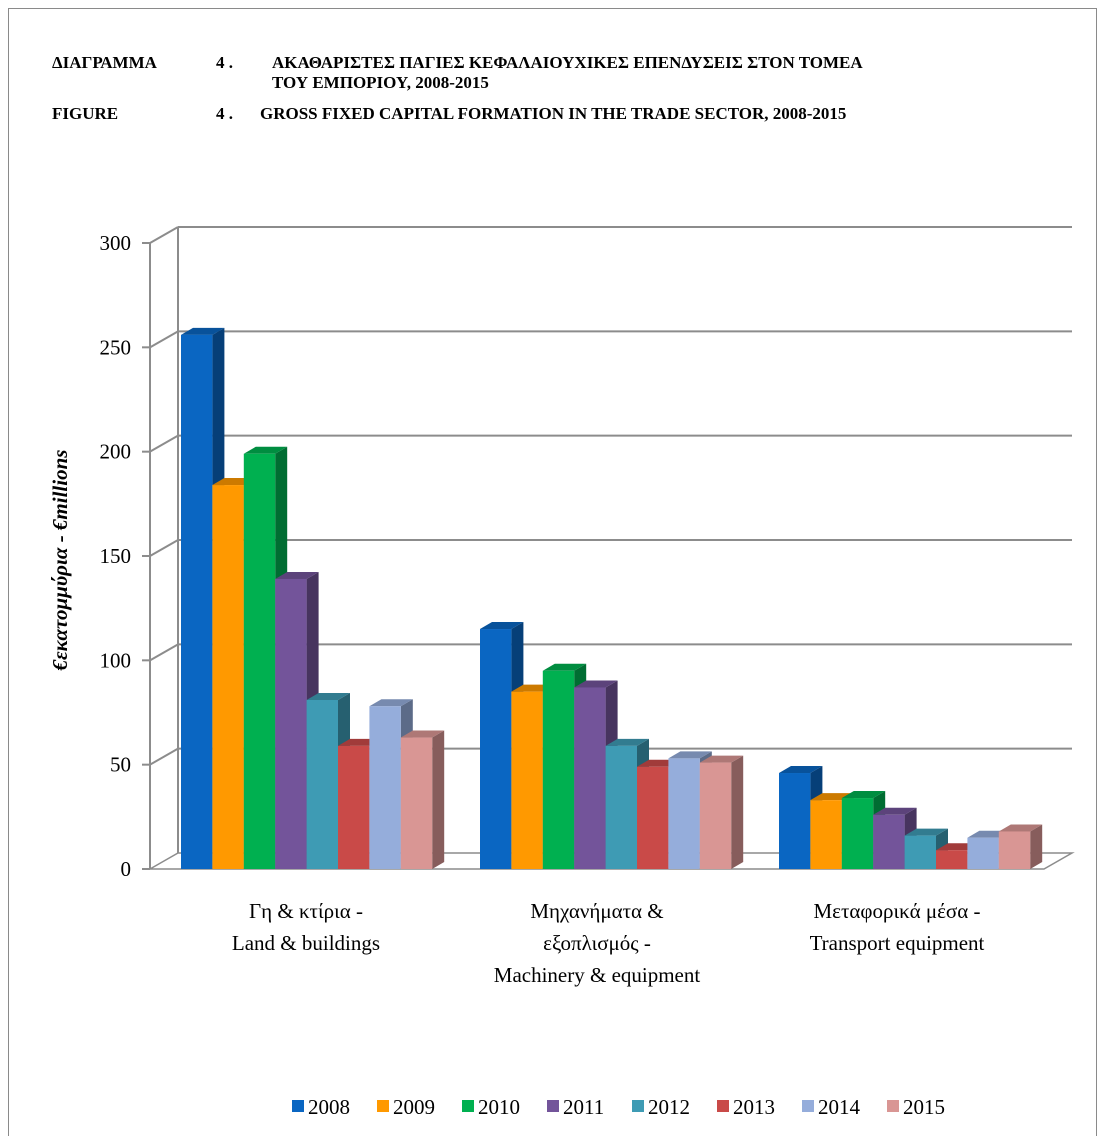 The height and width of the screenshot is (1138, 1099). I want to click on legend-label-2011: 2011, so click(583, 1107).